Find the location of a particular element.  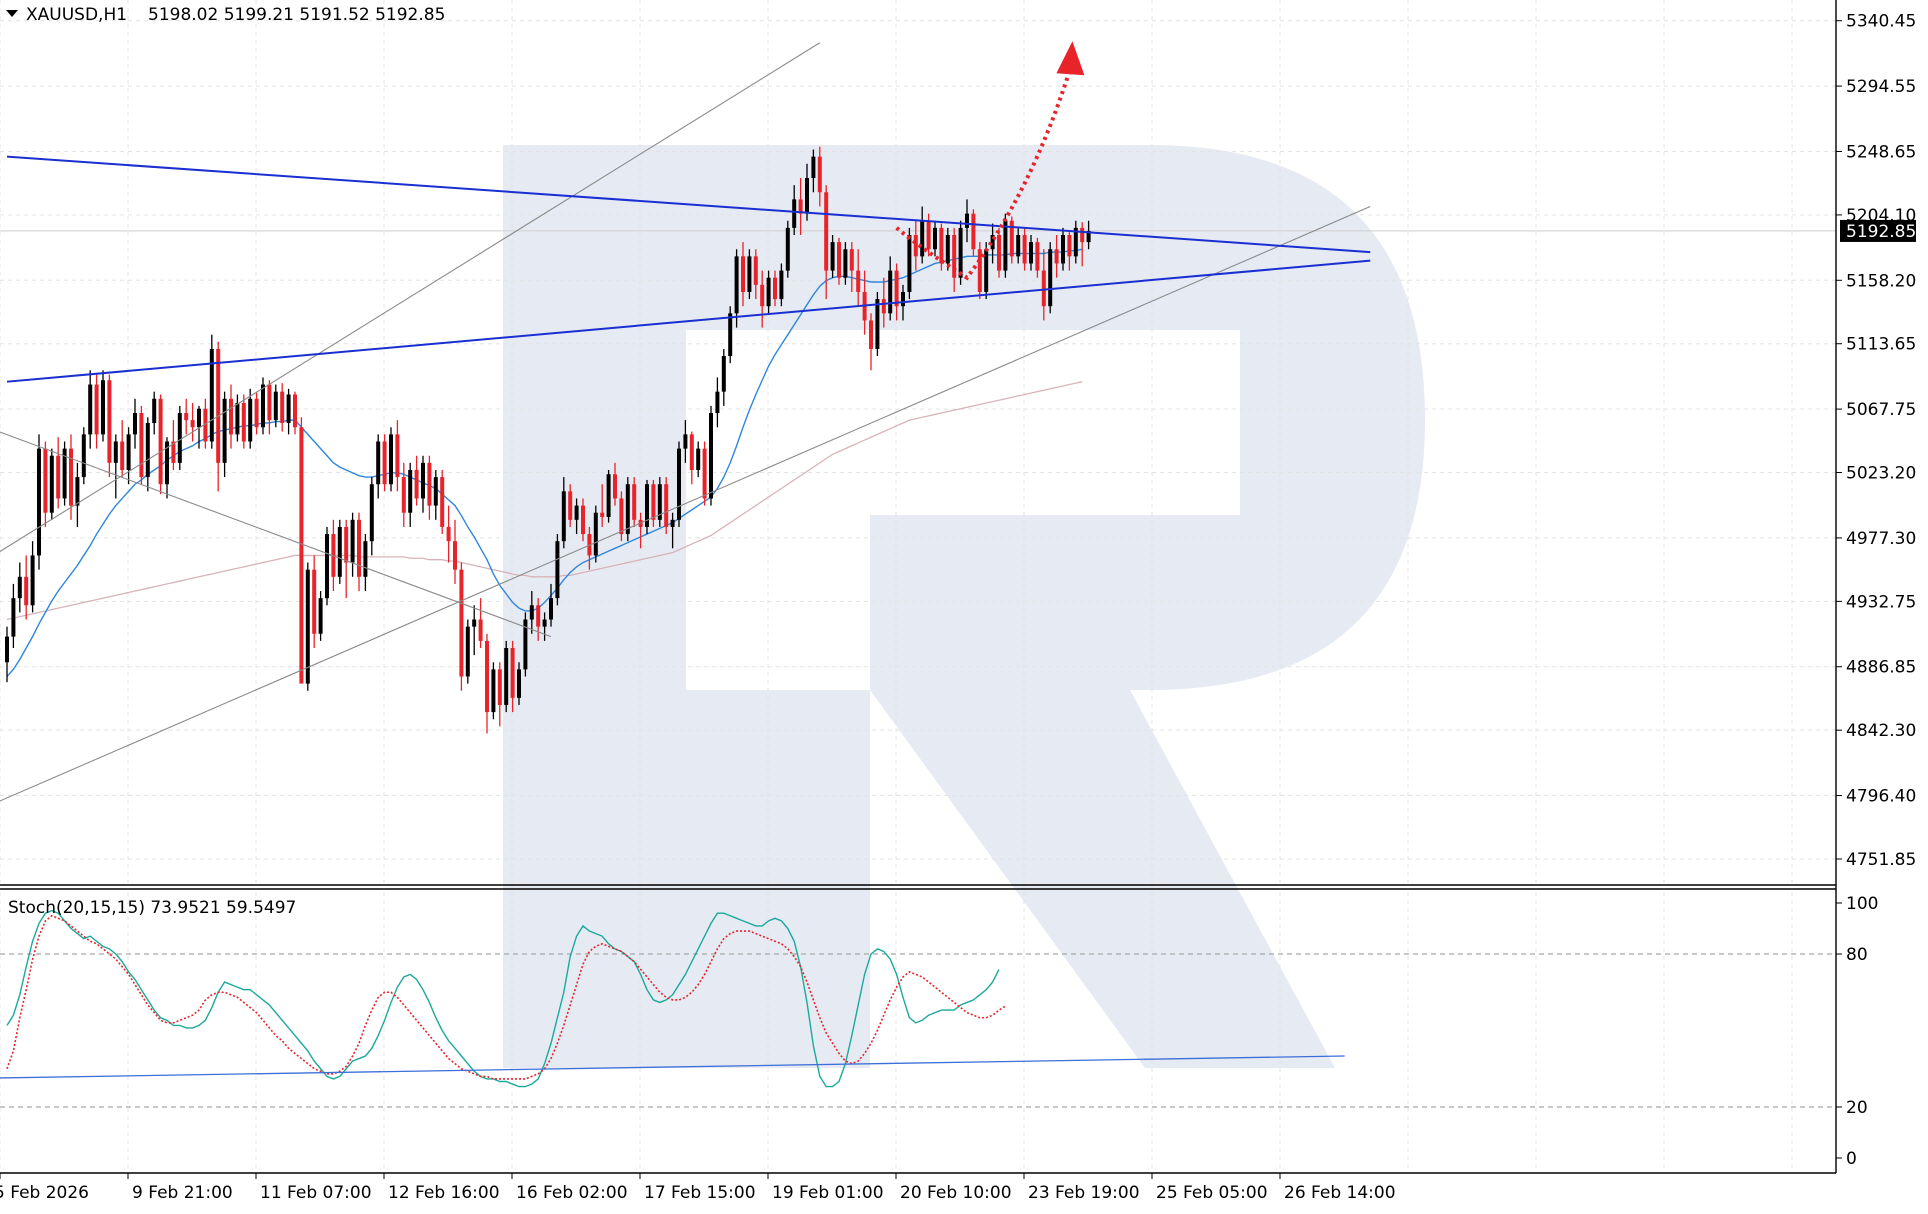

stoch-tick-label: 80 is located at coordinates (1857, 955).